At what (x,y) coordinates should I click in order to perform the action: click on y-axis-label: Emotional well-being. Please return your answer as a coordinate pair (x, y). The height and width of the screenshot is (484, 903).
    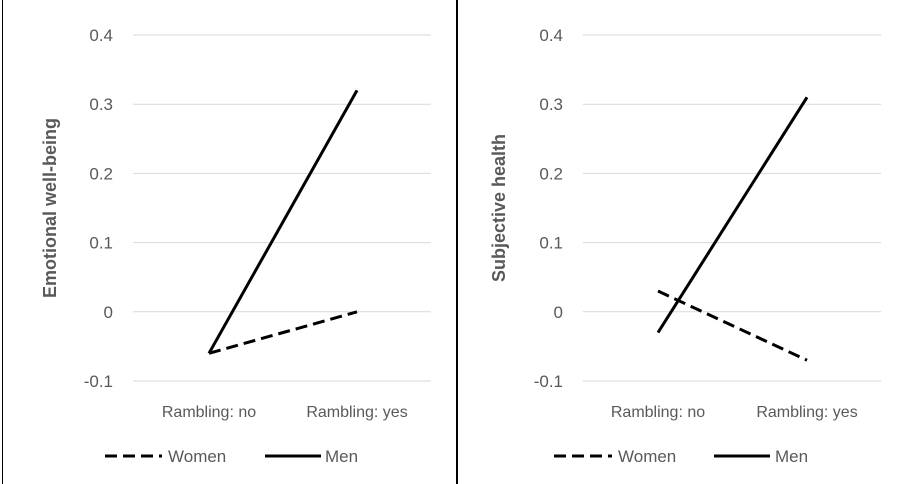
    Looking at the image, I should click on (50, 208).